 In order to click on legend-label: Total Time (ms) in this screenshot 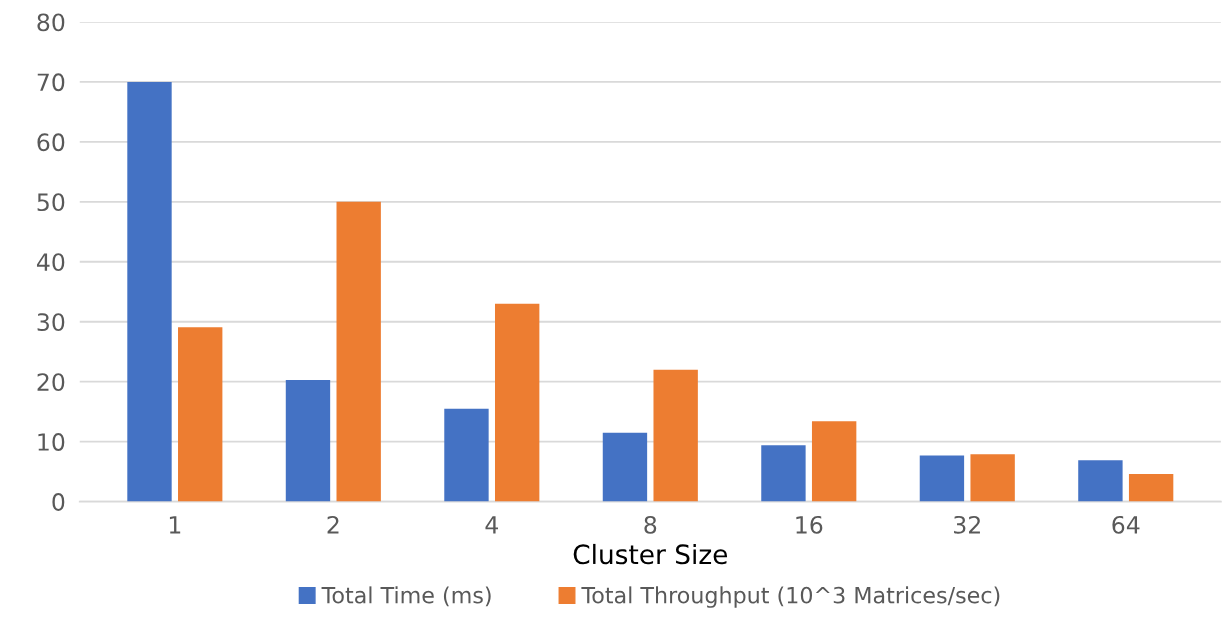, I will do `click(406, 596)`.